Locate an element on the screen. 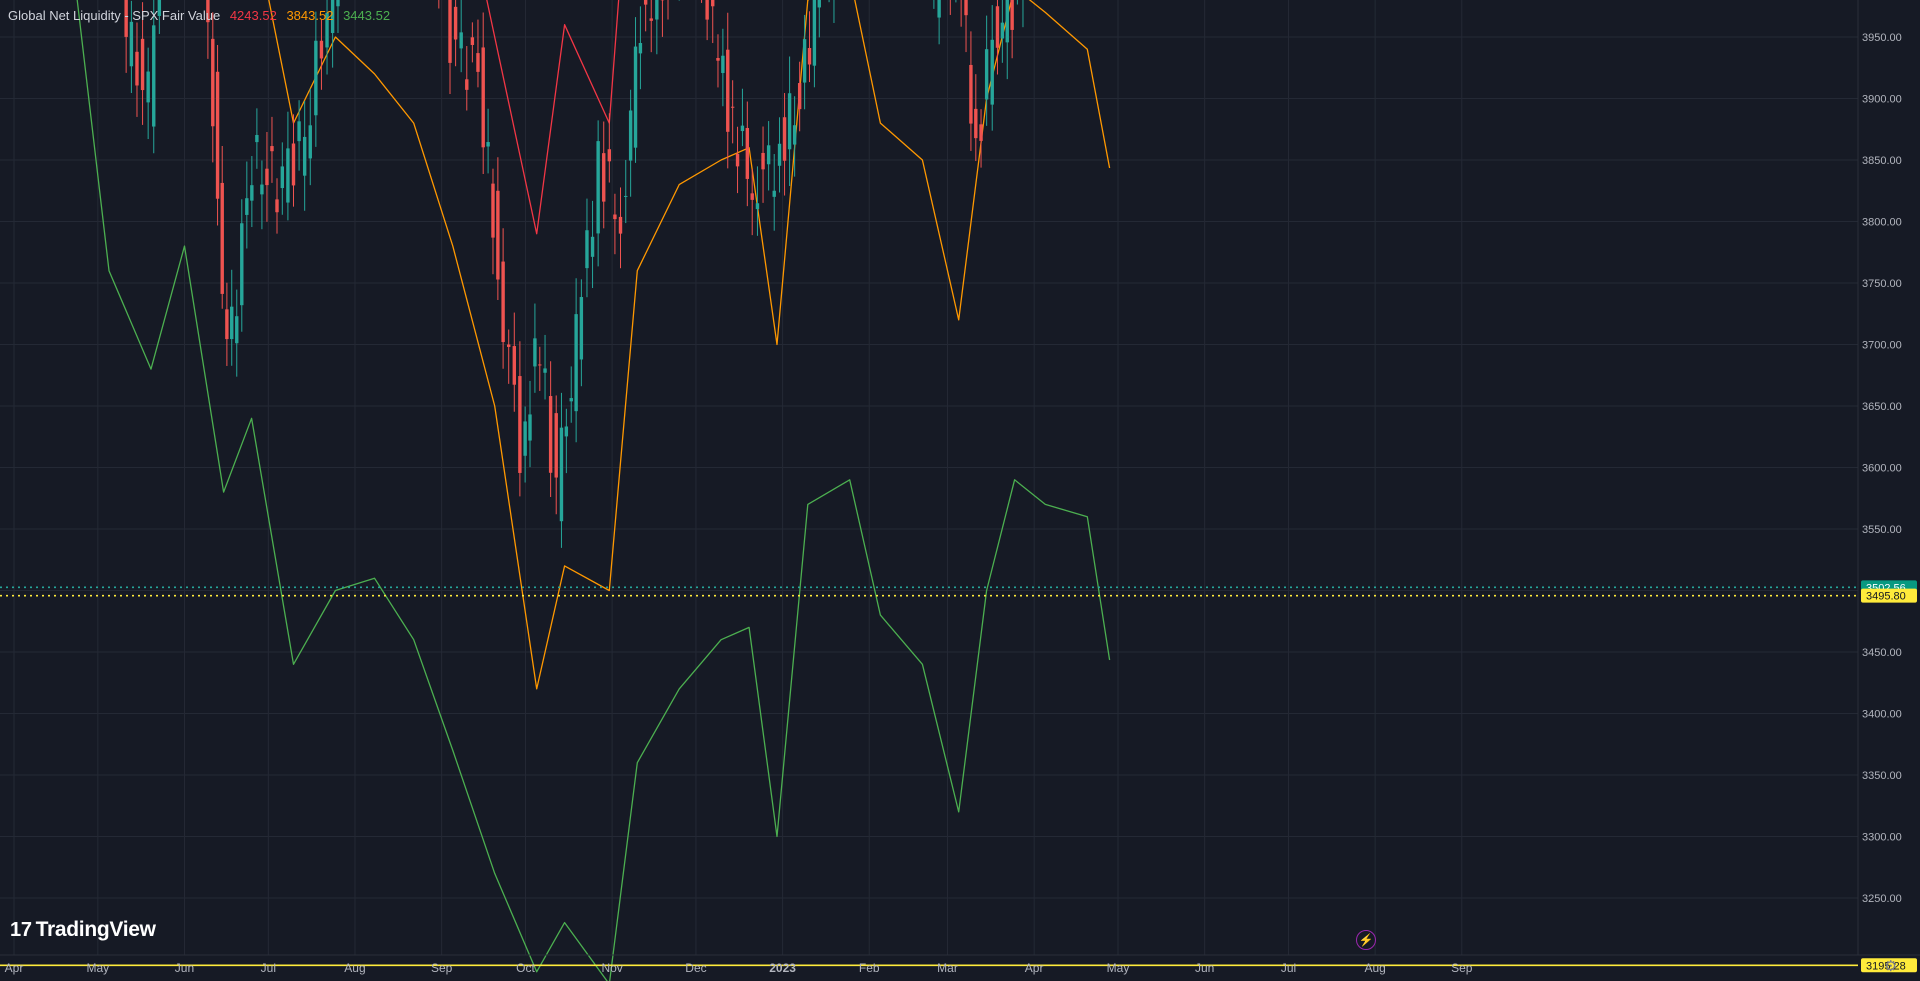  time-tick-label: Dec is located at coordinates (695, 968).